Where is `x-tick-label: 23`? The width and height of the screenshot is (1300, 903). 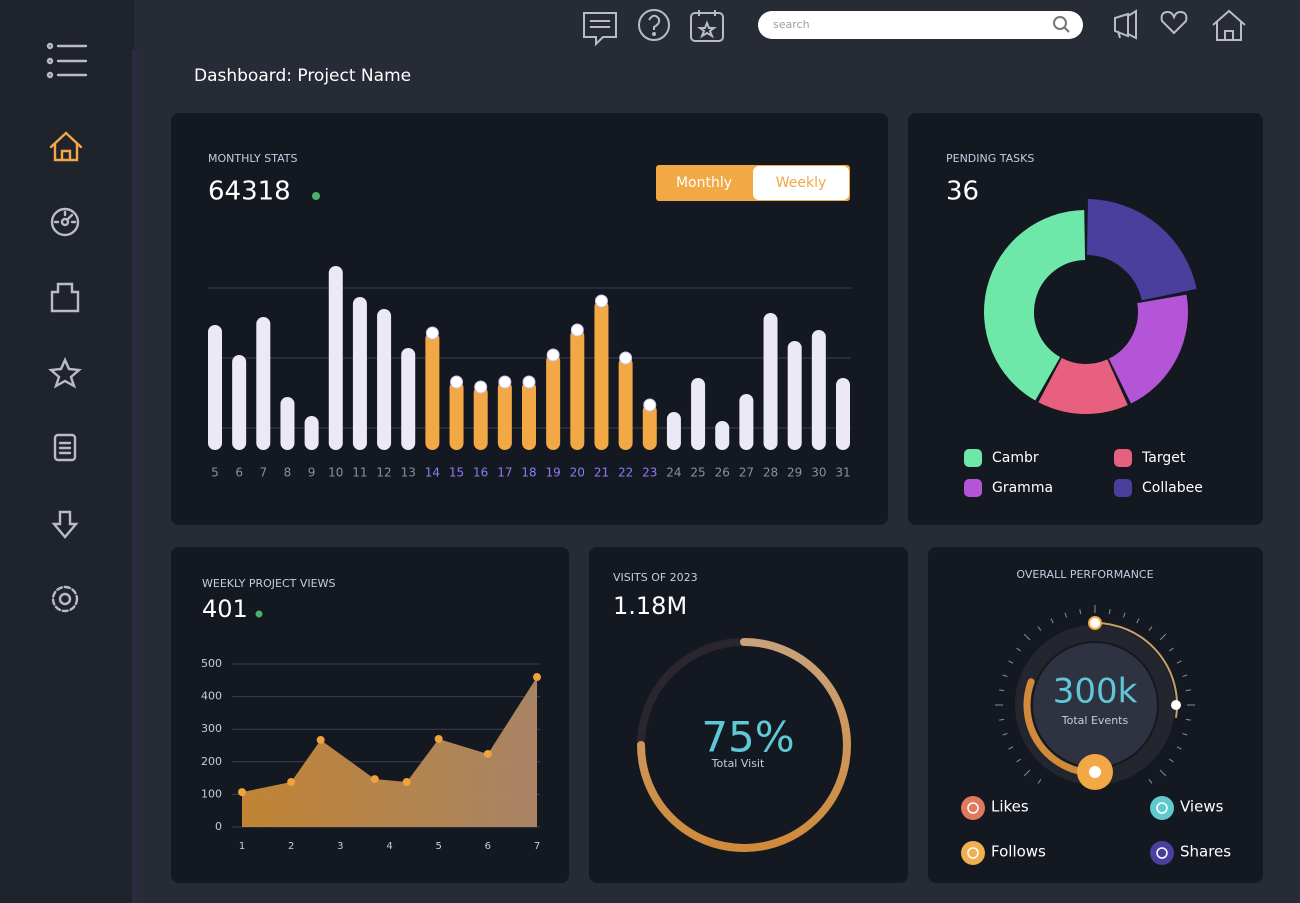
x-tick-label: 23 is located at coordinates (649, 473).